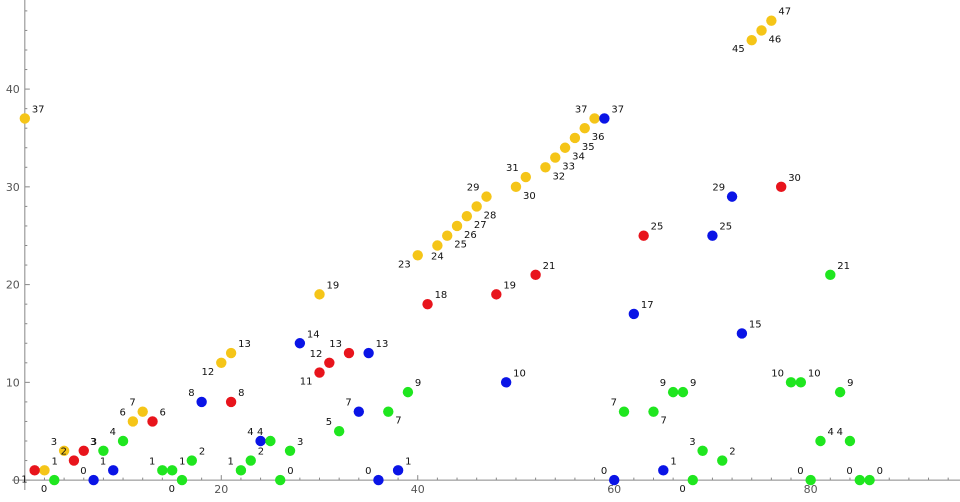 This screenshot has width=960, height=502. I want to click on data-label: 31, so click(512, 168).